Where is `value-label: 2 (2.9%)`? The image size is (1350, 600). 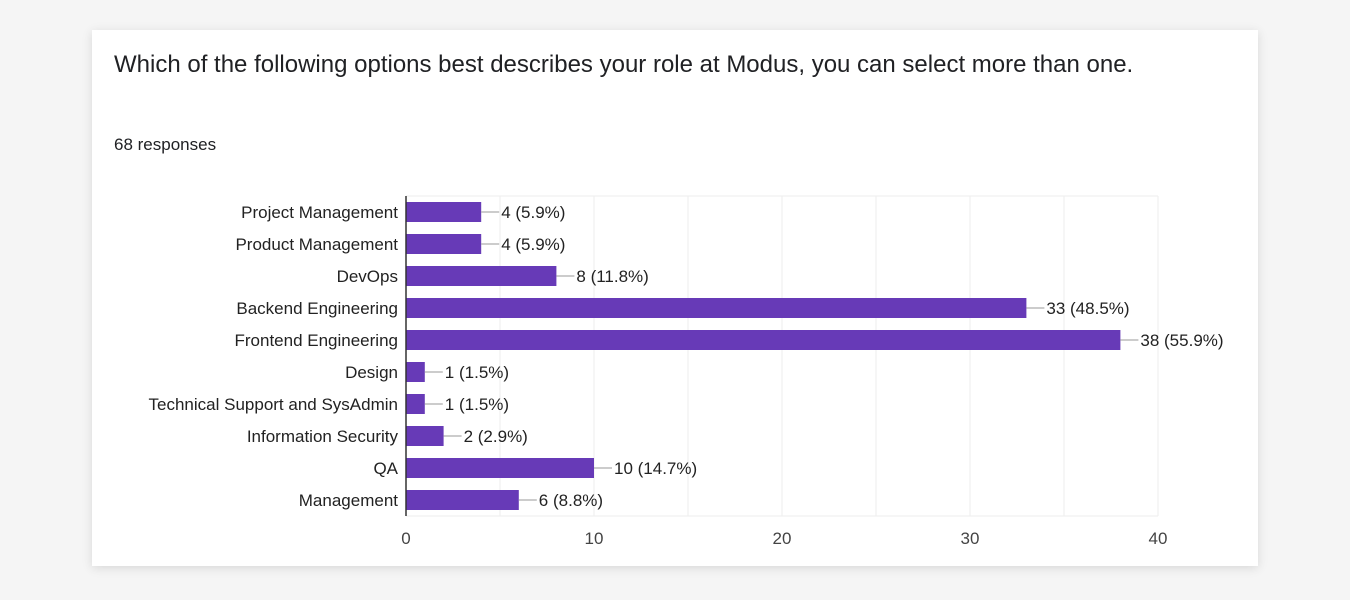
value-label: 2 (2.9%) is located at coordinates (496, 436).